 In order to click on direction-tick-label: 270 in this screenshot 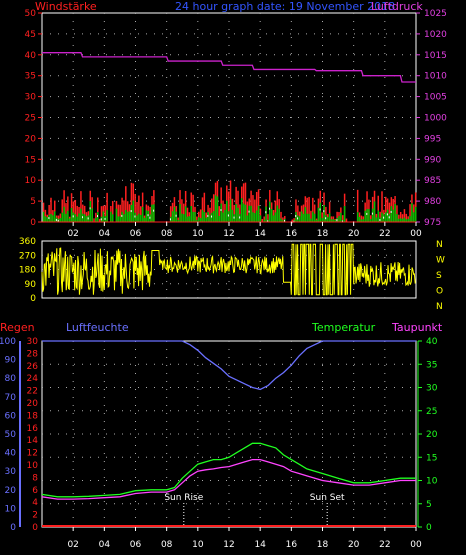, I will do `click(27, 256)`.